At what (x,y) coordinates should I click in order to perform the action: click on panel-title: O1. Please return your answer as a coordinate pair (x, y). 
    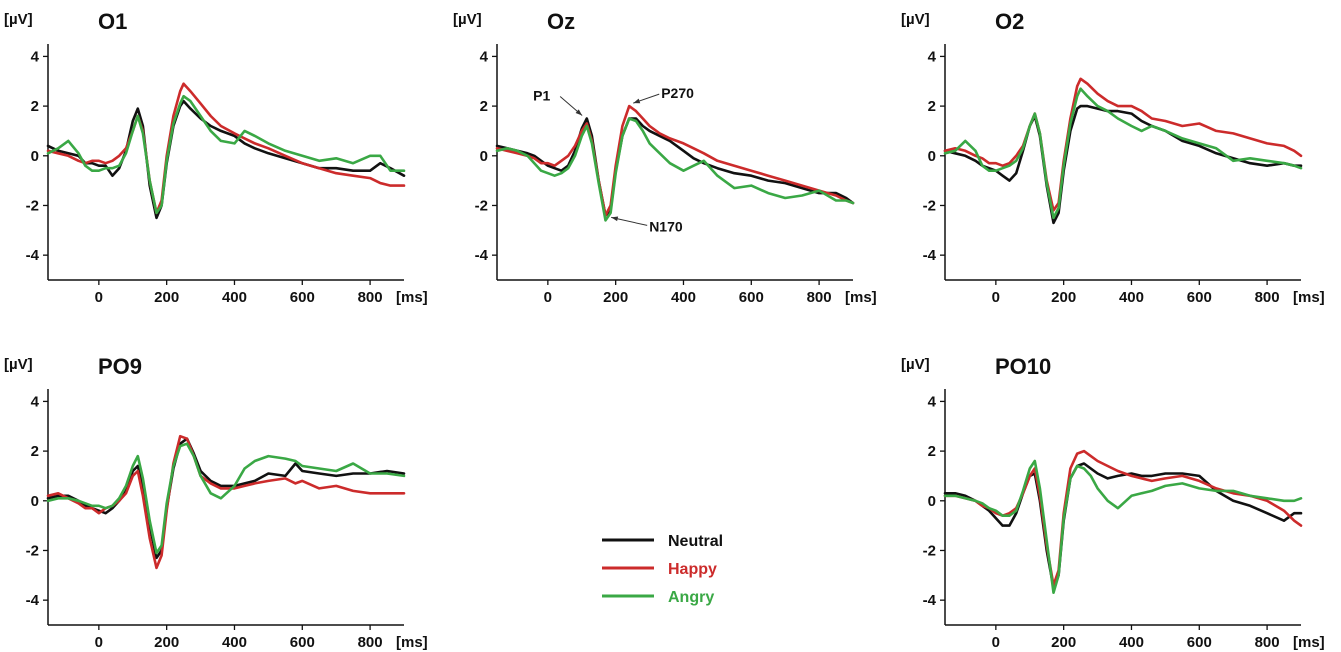
    Looking at the image, I should click on (112, 21).